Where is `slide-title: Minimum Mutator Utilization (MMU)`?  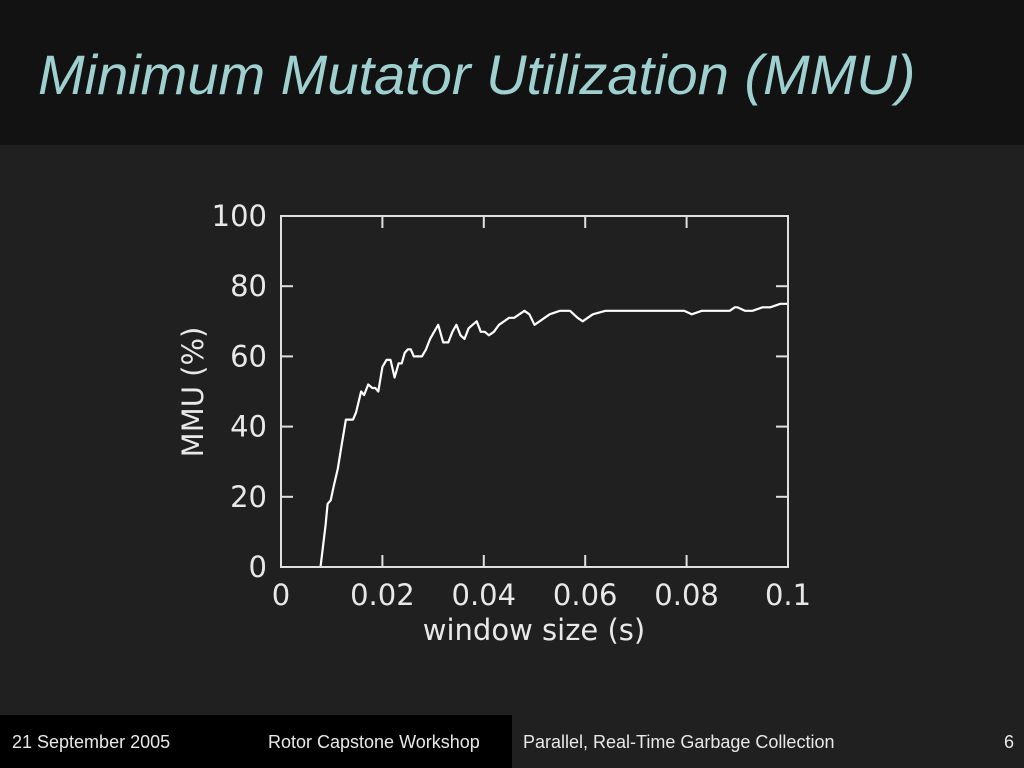
slide-title: Minimum Mutator Utilization (MMU) is located at coordinates (477, 74).